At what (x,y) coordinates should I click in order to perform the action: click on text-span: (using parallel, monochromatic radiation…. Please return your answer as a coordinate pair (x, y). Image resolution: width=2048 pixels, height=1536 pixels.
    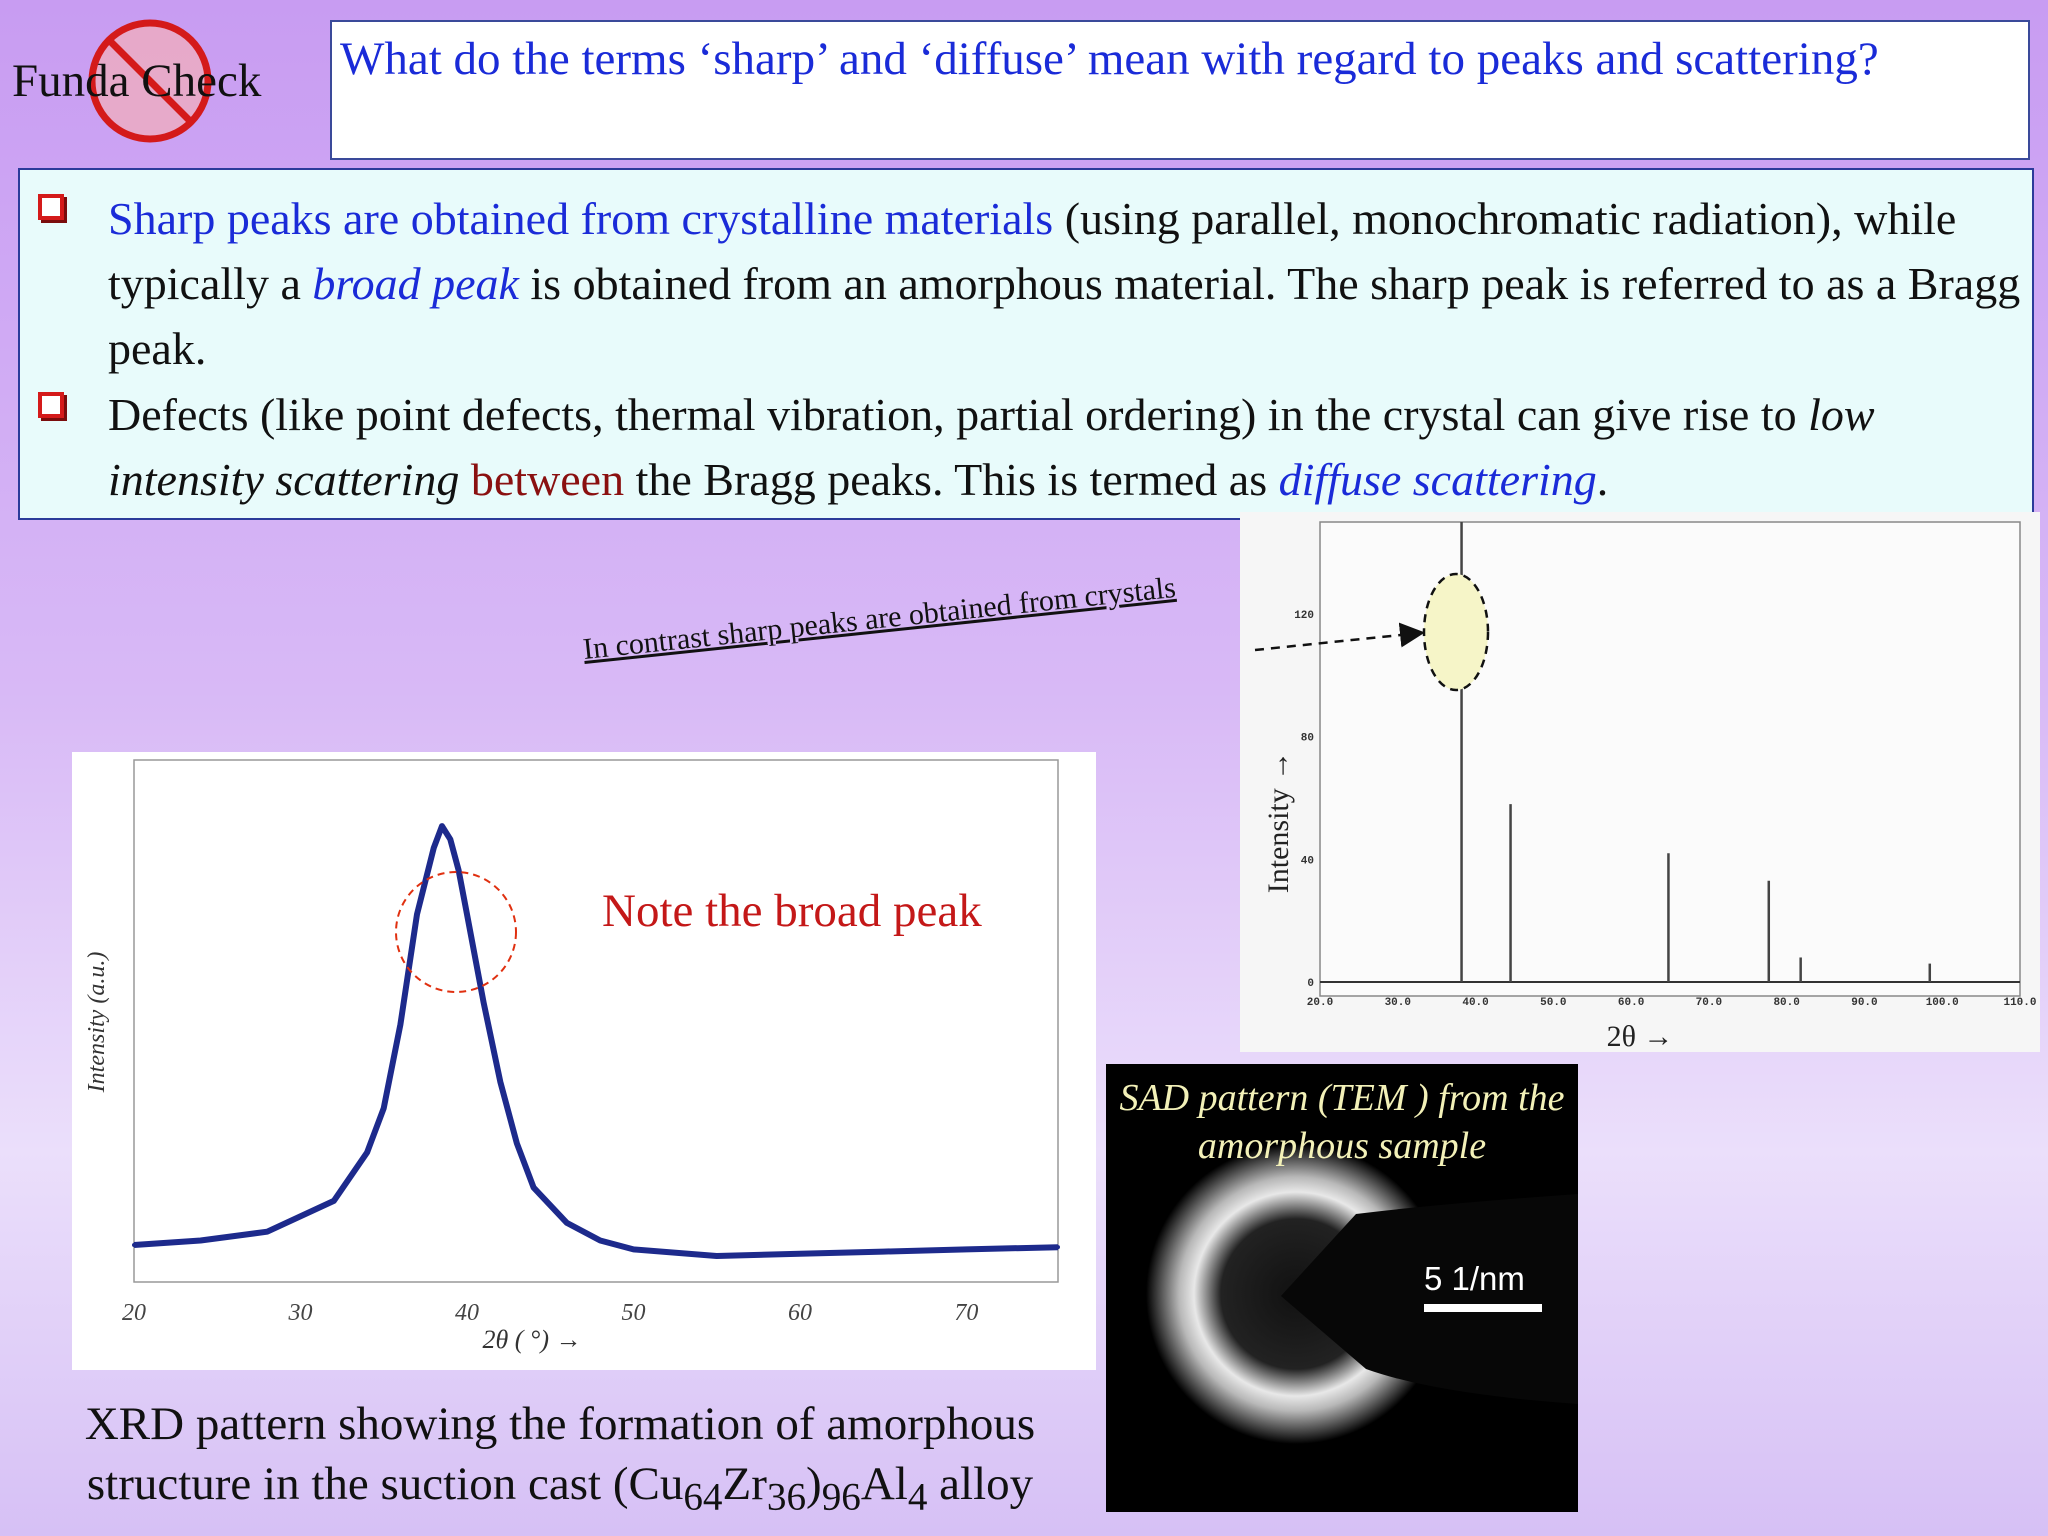
    Looking at the image, I should click on (1032, 251).